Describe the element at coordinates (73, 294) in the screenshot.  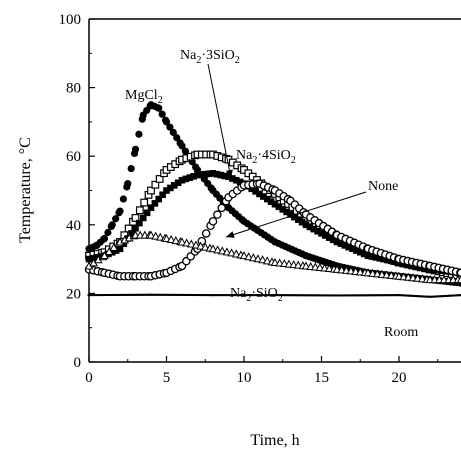
I see `y-tick-label: 20` at that location.